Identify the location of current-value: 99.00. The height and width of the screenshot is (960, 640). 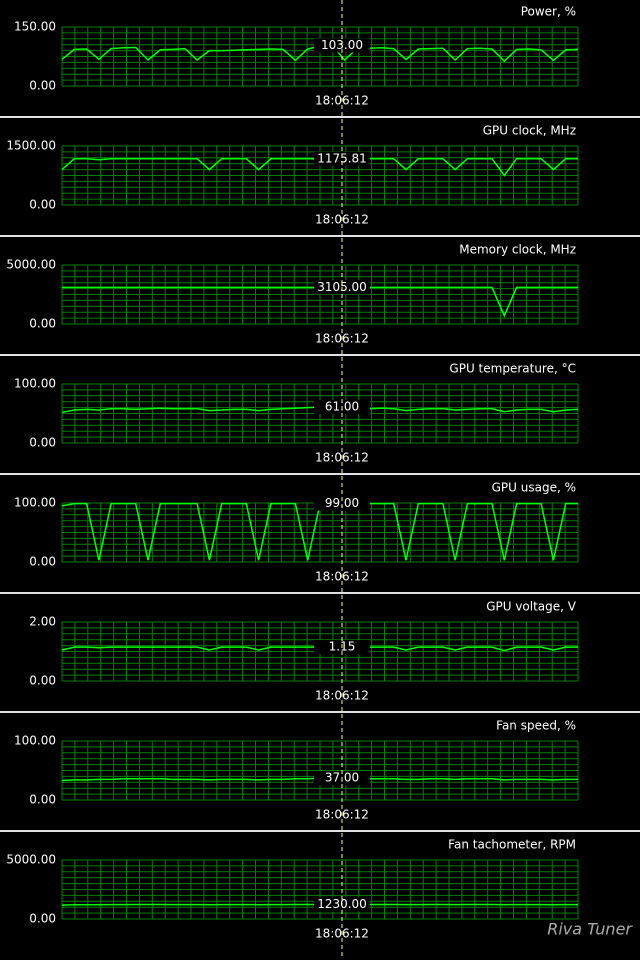
(342, 503).